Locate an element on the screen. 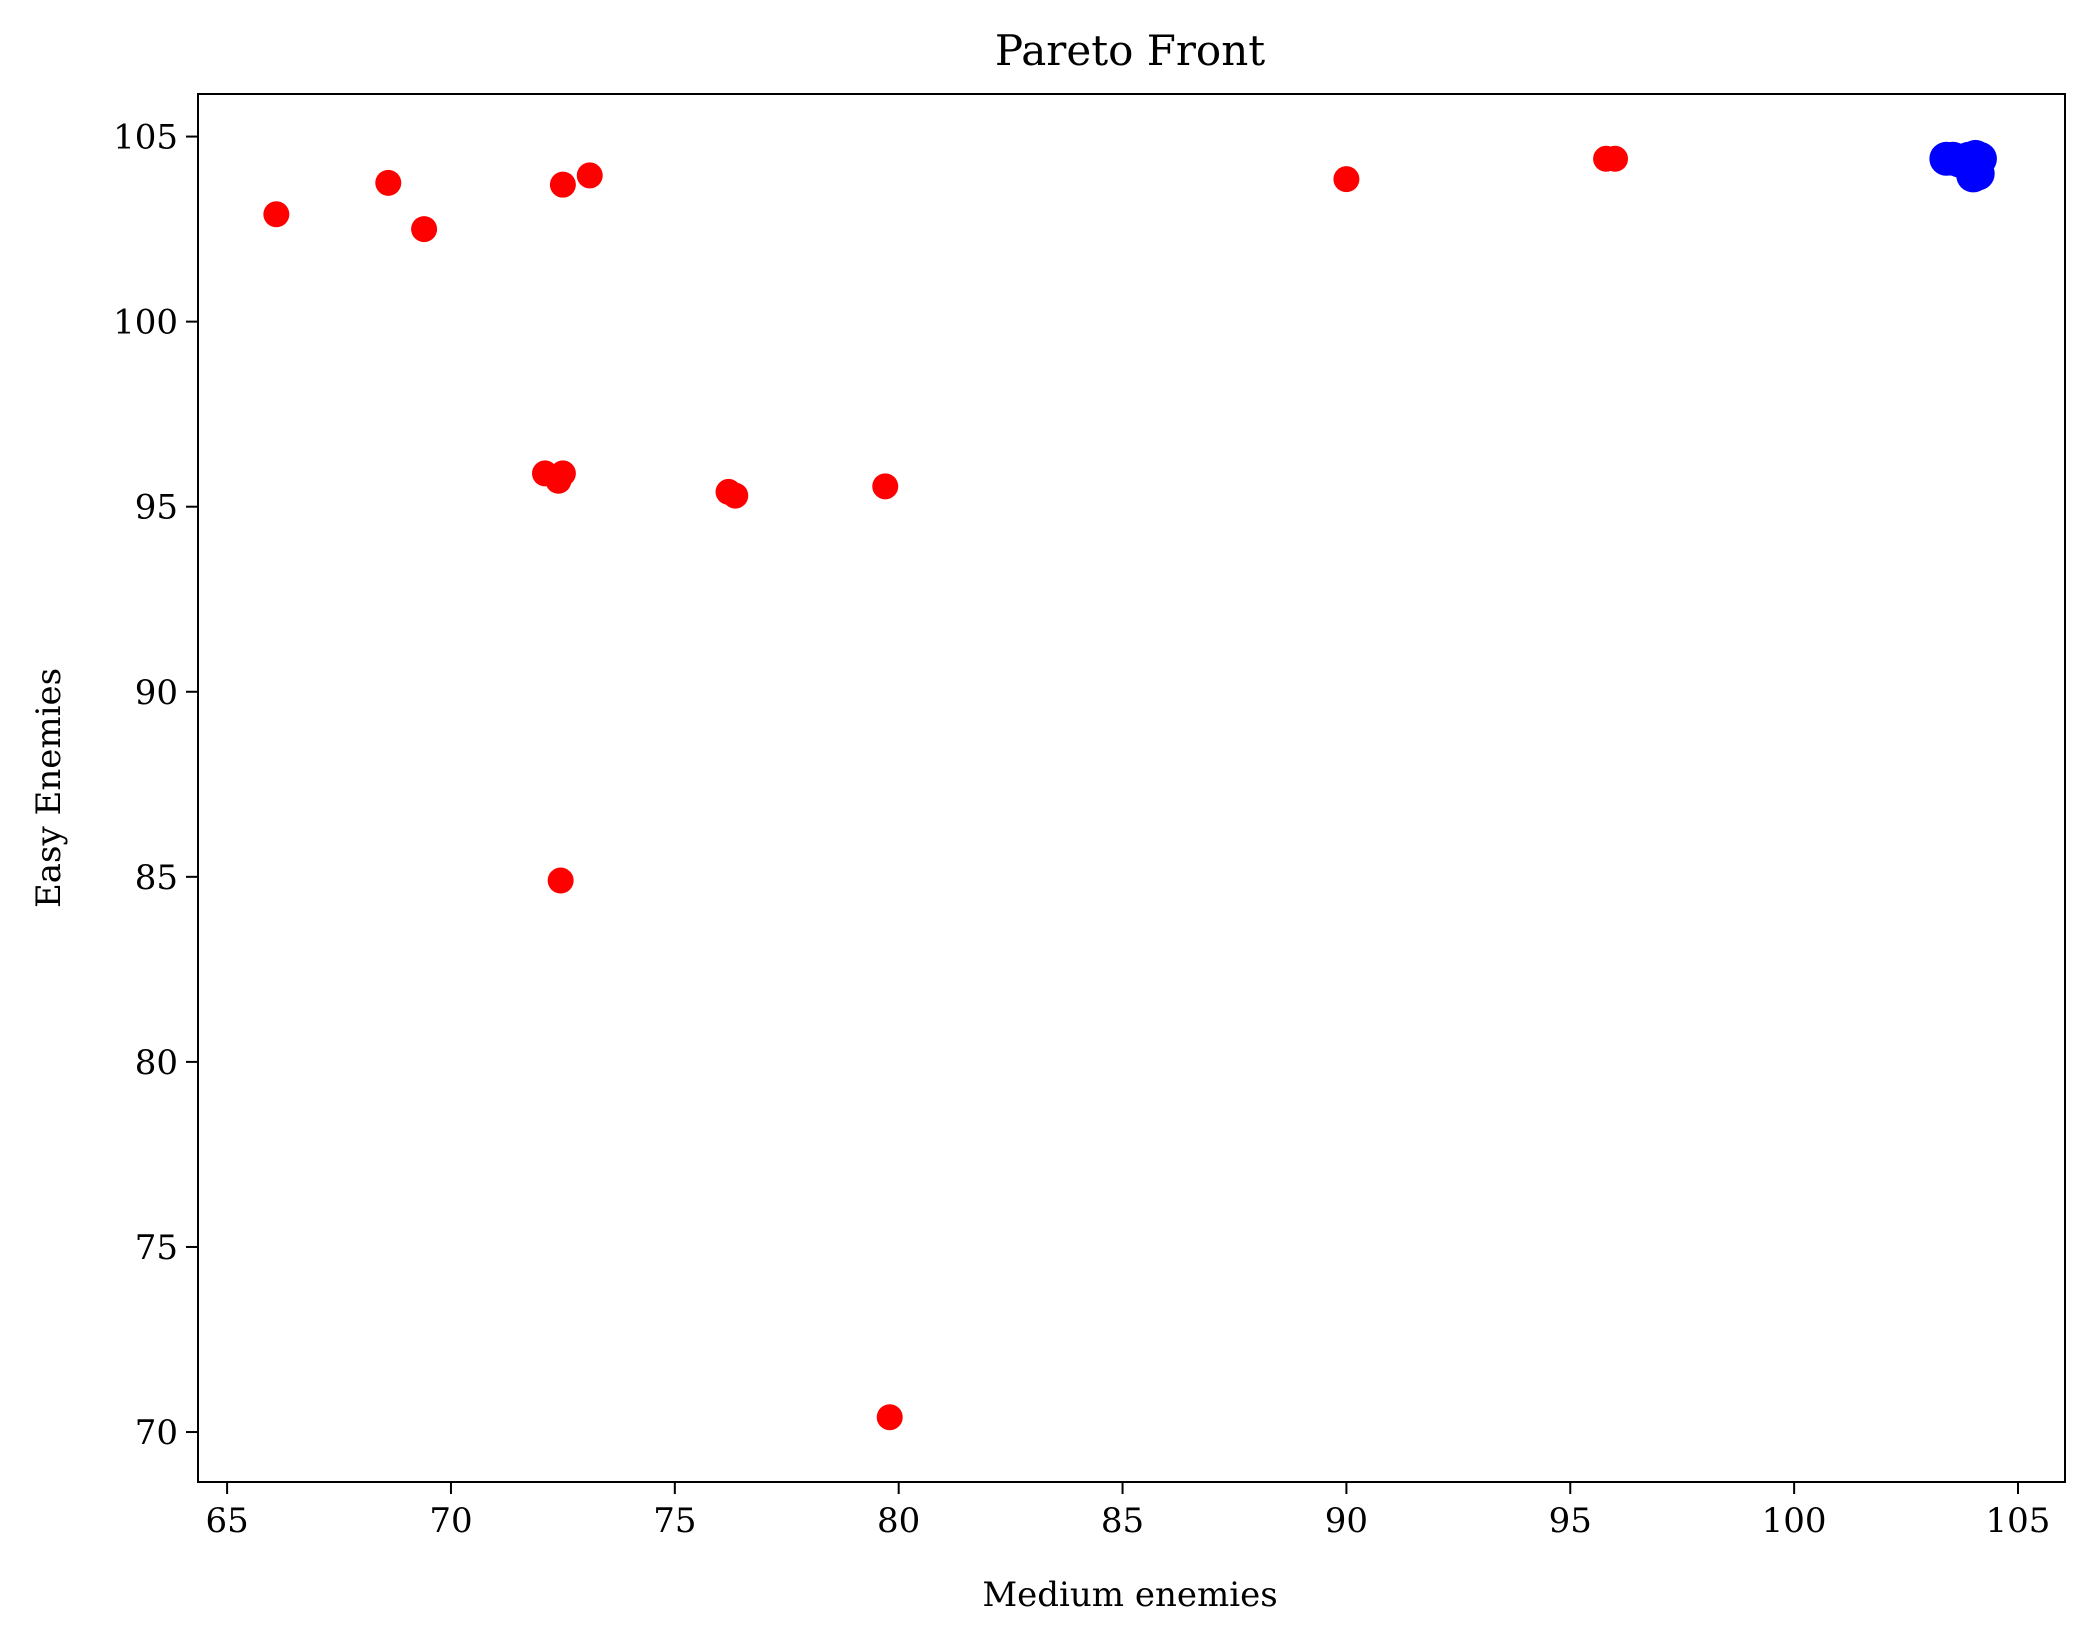 Image resolution: width=2087 pixels, height=1644 pixels. x-tick-label: 100 is located at coordinates (1794, 1521).